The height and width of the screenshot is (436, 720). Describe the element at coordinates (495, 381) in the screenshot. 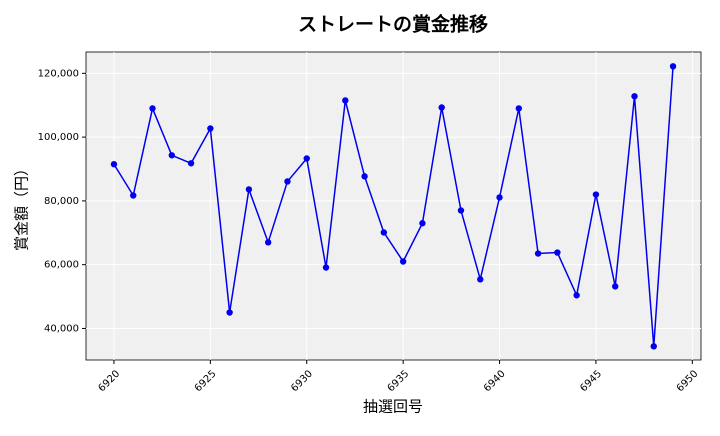

I see `x-tick-label: 6940` at that location.